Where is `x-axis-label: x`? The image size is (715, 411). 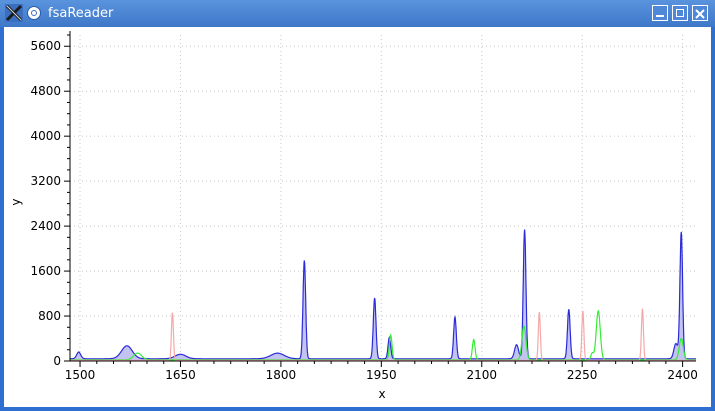 x-axis-label: x is located at coordinates (381, 394).